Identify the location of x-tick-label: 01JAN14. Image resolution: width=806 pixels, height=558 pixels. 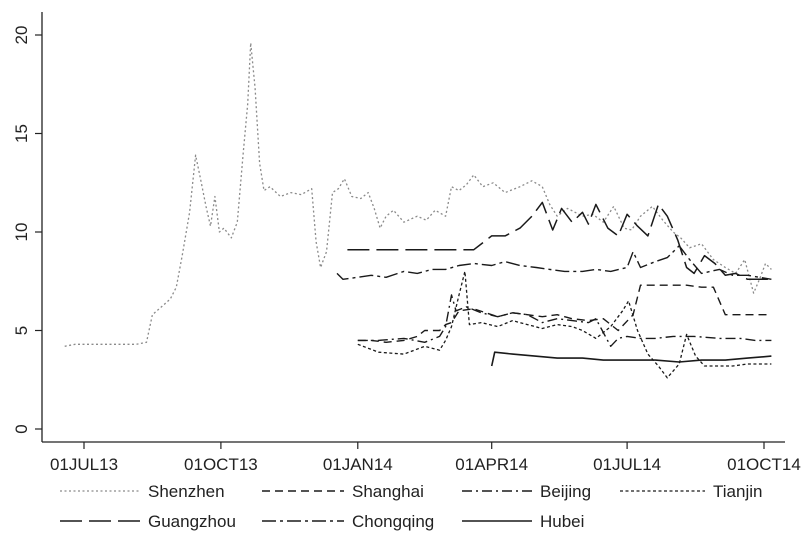
(358, 464).